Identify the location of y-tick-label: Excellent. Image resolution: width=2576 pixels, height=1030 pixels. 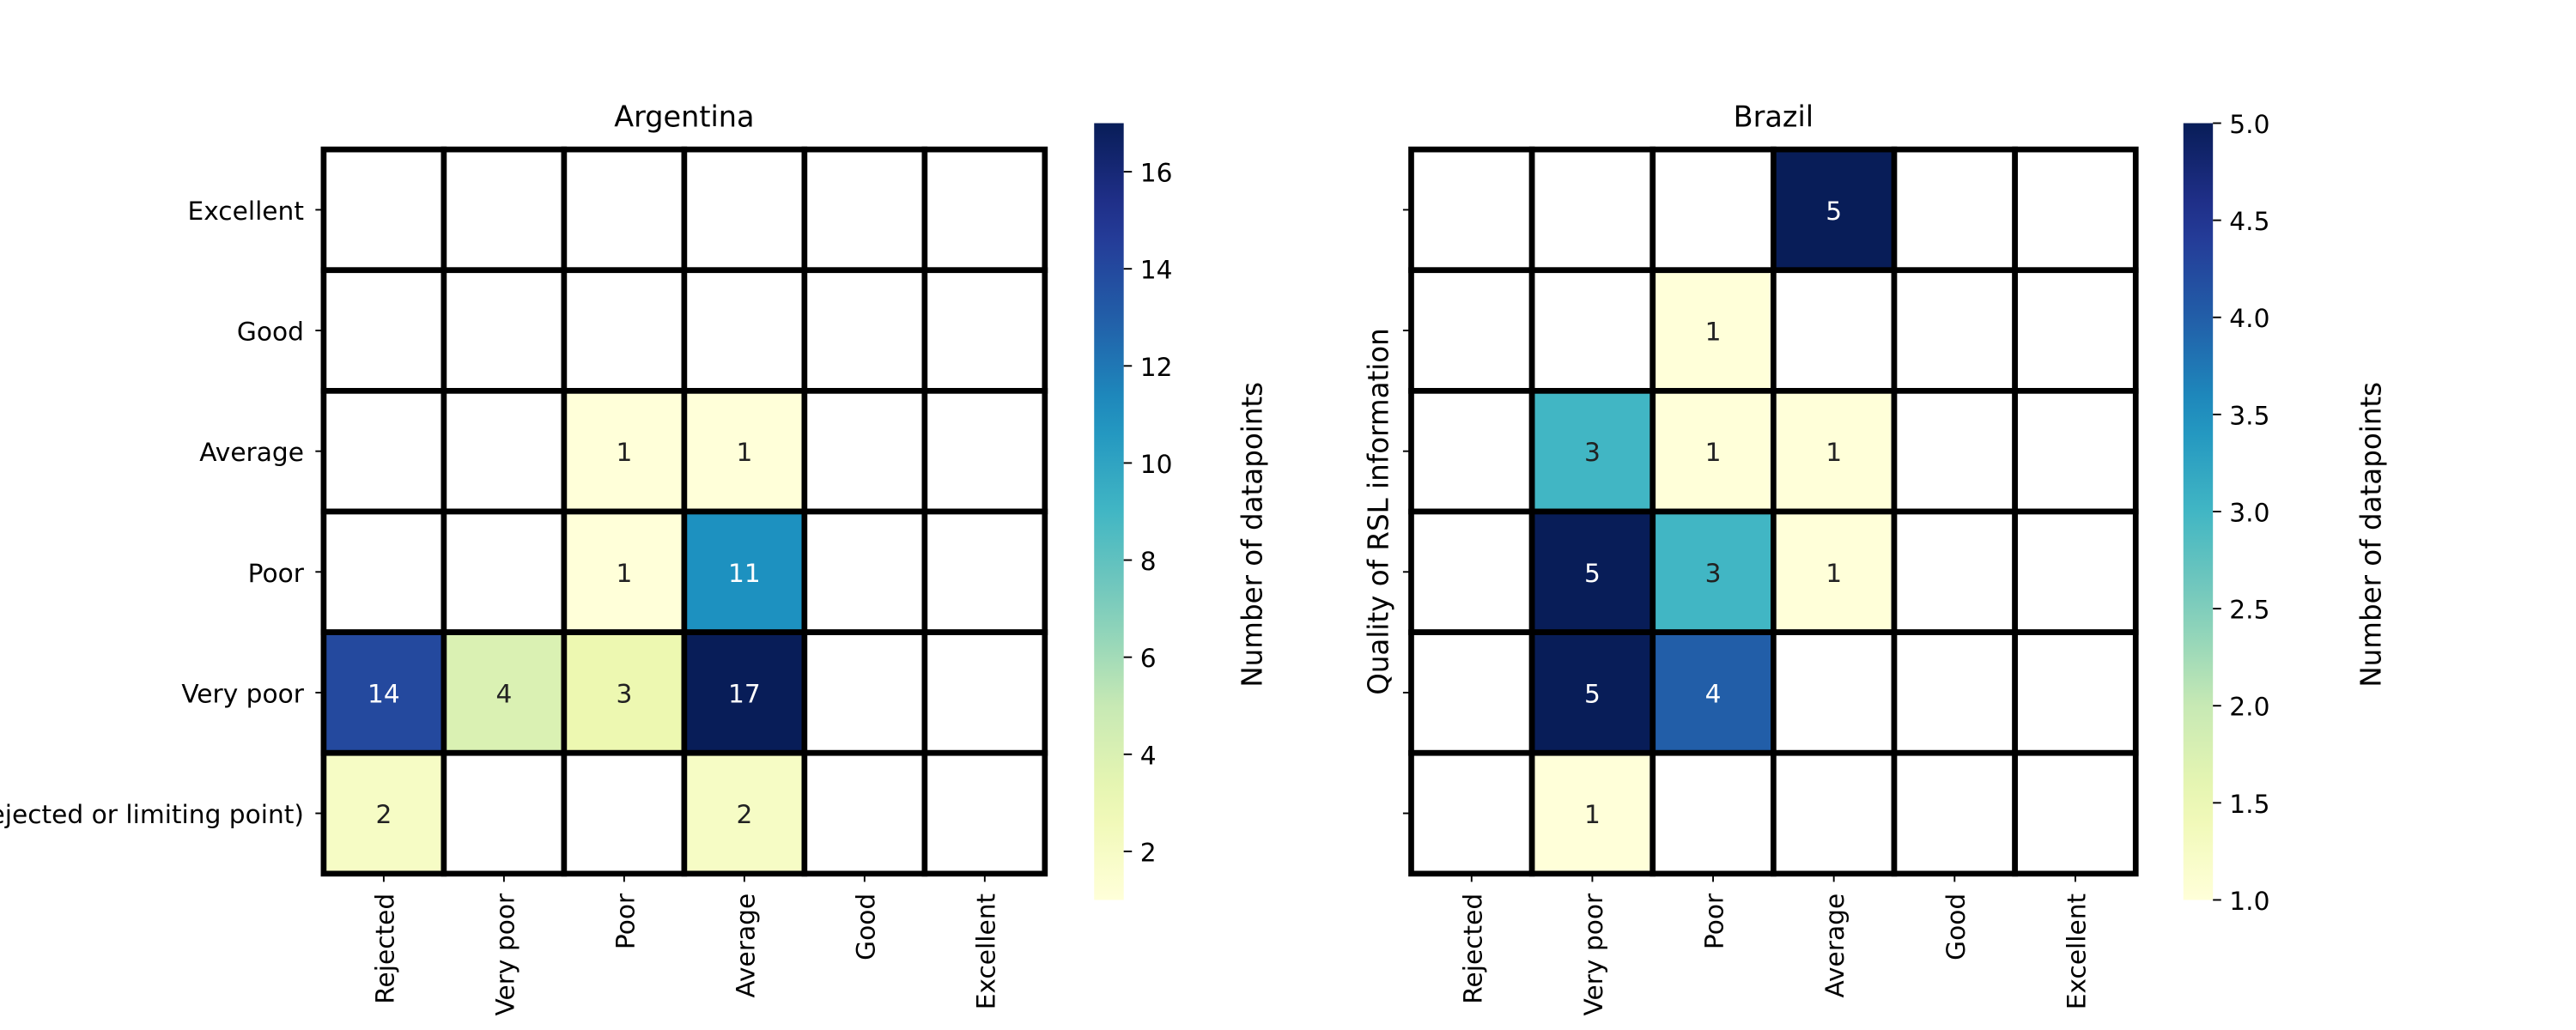
(246, 211).